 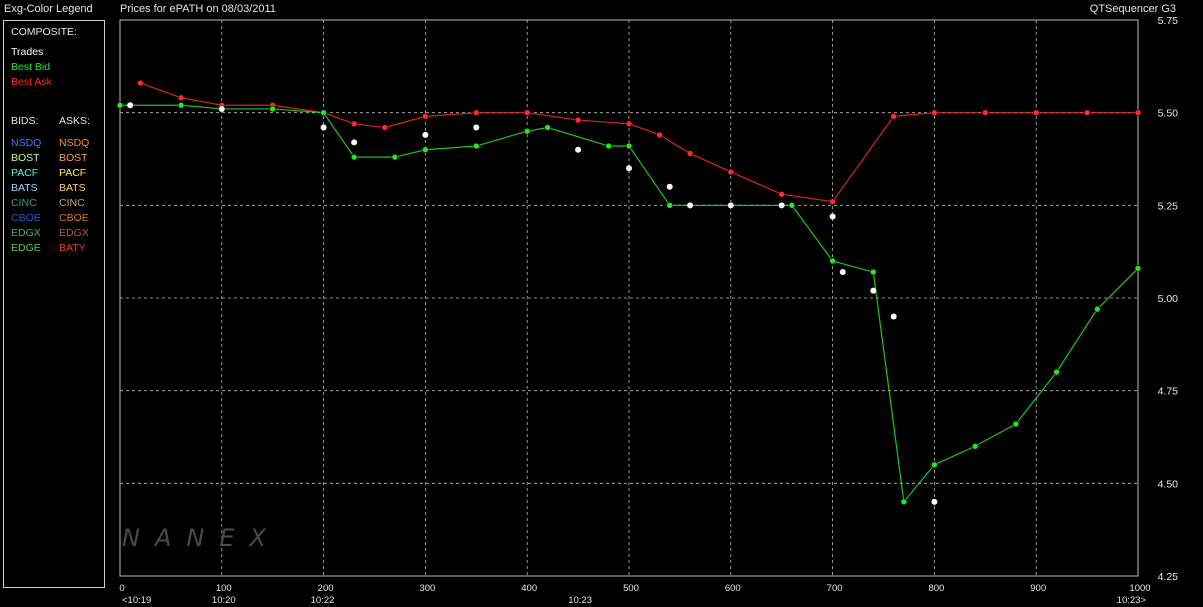 I want to click on x-tick-label: 100, so click(x=224, y=588).